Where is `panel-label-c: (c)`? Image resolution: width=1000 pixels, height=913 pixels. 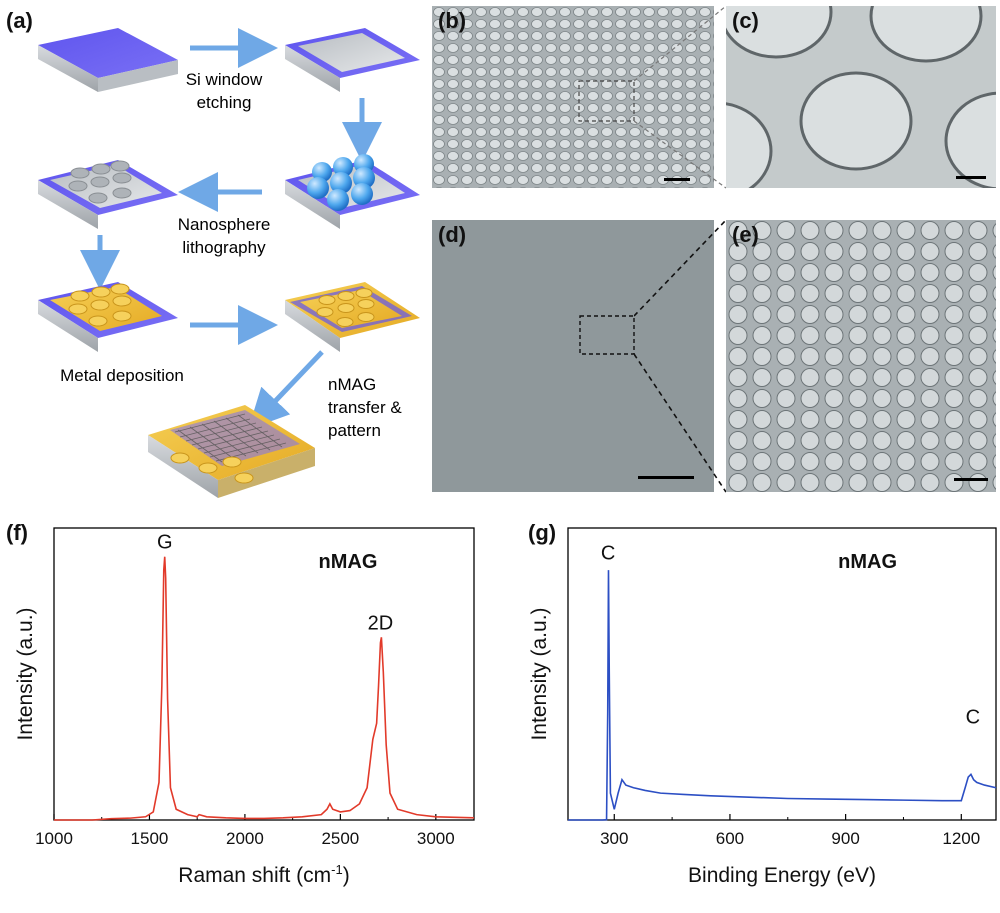
panel-label-c: (c) is located at coordinates (745, 20).